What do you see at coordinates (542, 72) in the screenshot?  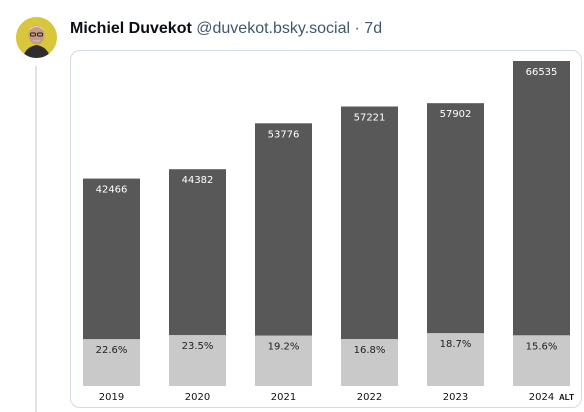 I see `bar-total-label: 66535` at bounding box center [542, 72].